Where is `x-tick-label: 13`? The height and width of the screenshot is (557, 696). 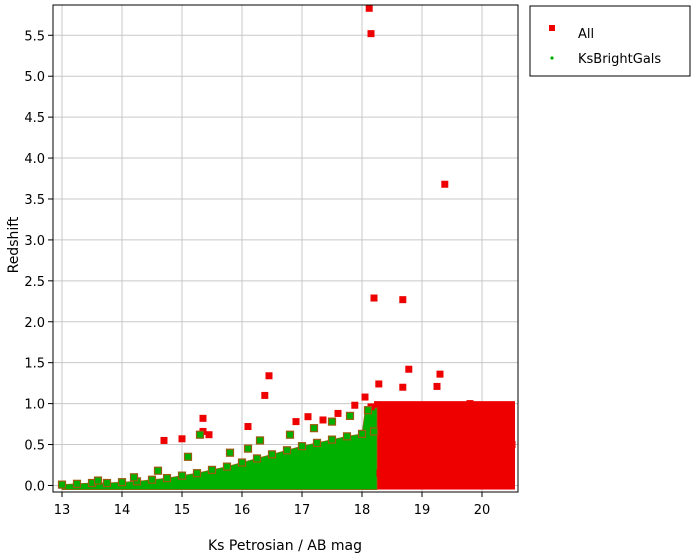
x-tick-label: 13 is located at coordinates (62, 510).